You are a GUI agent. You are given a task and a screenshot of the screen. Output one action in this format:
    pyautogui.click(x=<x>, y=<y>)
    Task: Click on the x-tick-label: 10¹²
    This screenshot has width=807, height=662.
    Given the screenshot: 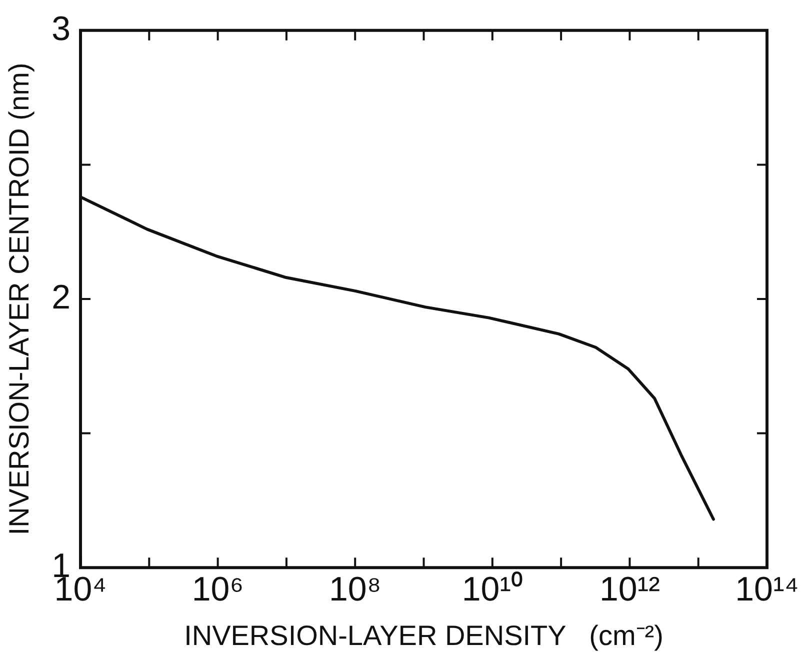 What is the action you would take?
    pyautogui.click(x=629, y=589)
    